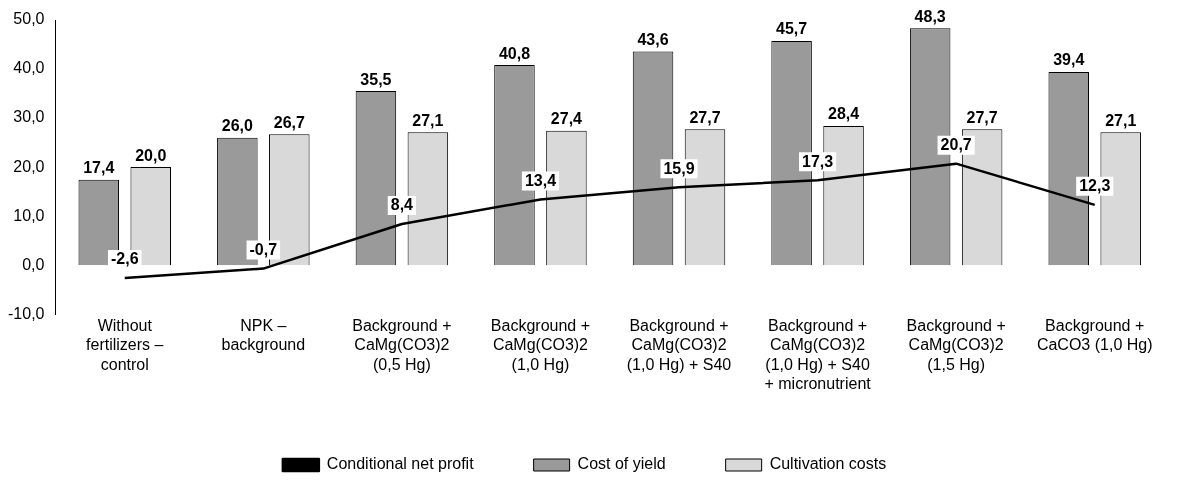 The width and height of the screenshot is (1184, 488). I want to click on data-label: -0,7, so click(263, 250).